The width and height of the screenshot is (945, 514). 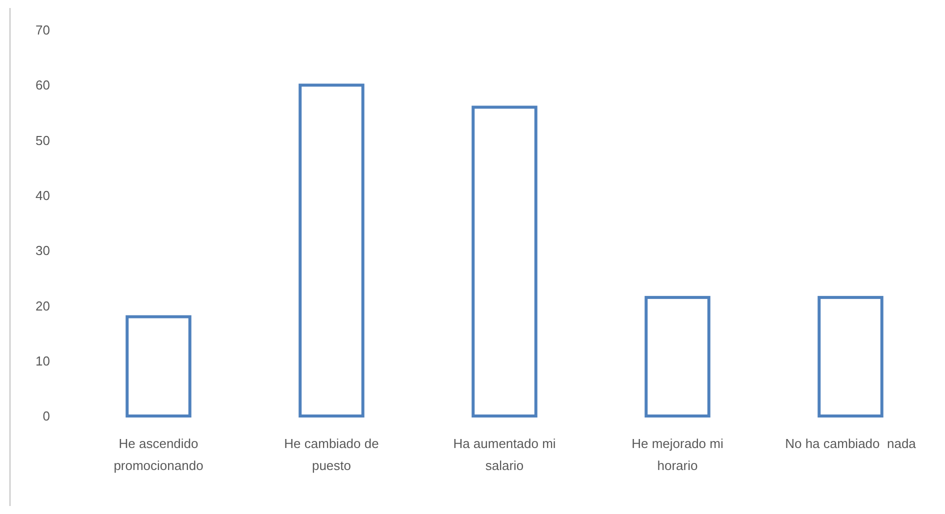 What do you see at coordinates (504, 454) in the screenshot?
I see `x-tick-label: Ha aumentado mi salario` at bounding box center [504, 454].